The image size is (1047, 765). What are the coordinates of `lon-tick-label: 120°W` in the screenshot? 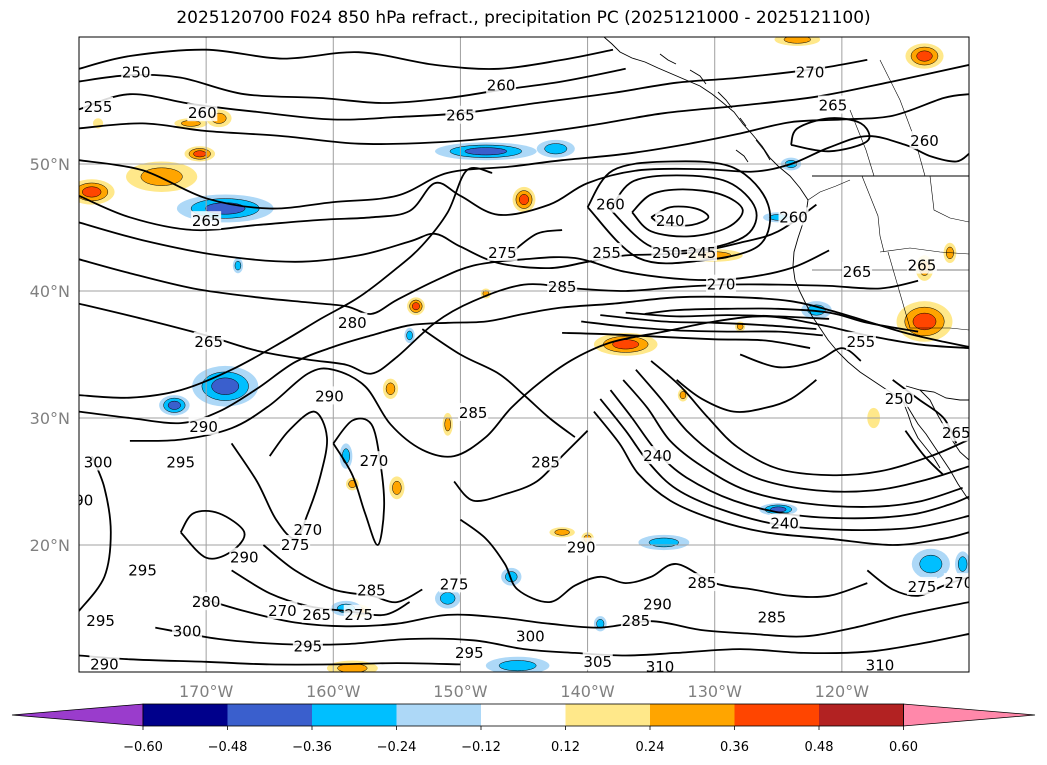 It's located at (842, 691).